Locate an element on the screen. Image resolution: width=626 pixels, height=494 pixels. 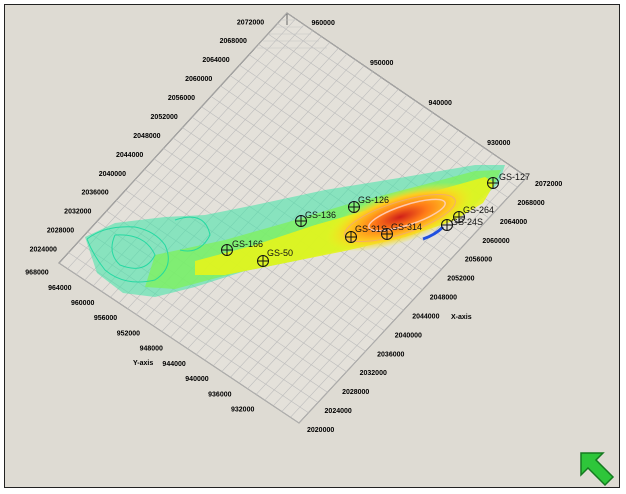
back-y-tick-label: 940000 is located at coordinates (440, 103).